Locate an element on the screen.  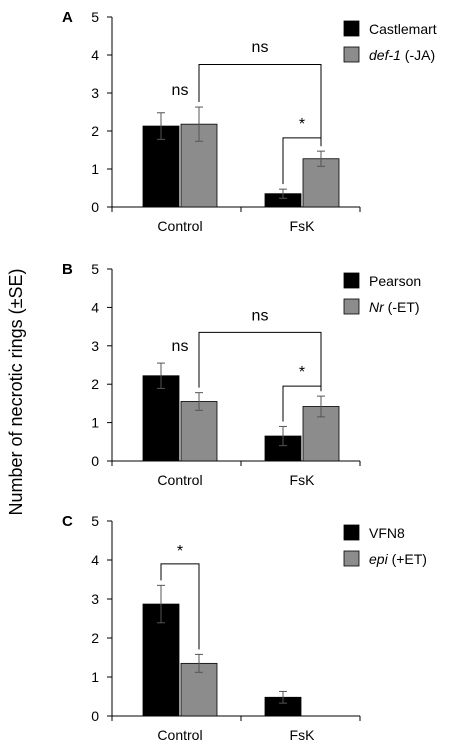
legend-label: Castlemart is located at coordinates (403, 29).